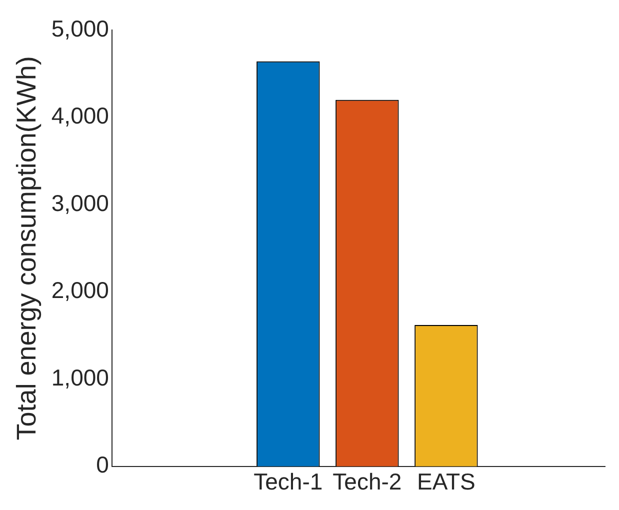 Image resolution: width=619 pixels, height=510 pixels. Describe the element at coordinates (80, 28) in the screenshot. I see `y-tick-label: 5,000` at that location.